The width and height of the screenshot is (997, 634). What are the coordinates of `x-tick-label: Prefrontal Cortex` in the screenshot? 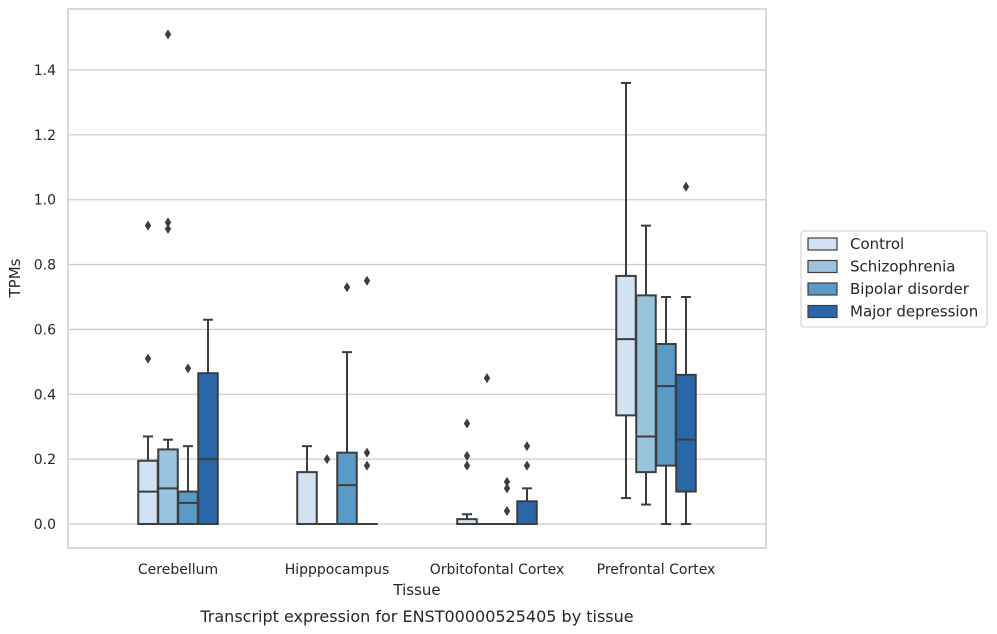 It's located at (656, 570).